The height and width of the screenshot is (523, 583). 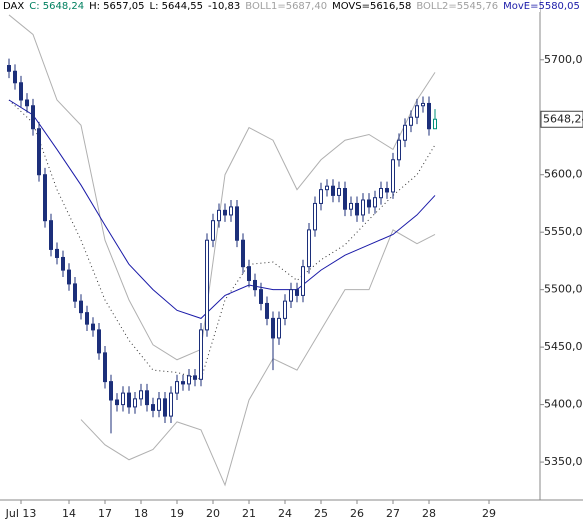 What do you see at coordinates (105, 513) in the screenshot?
I see `x-tick-label: 17` at bounding box center [105, 513].